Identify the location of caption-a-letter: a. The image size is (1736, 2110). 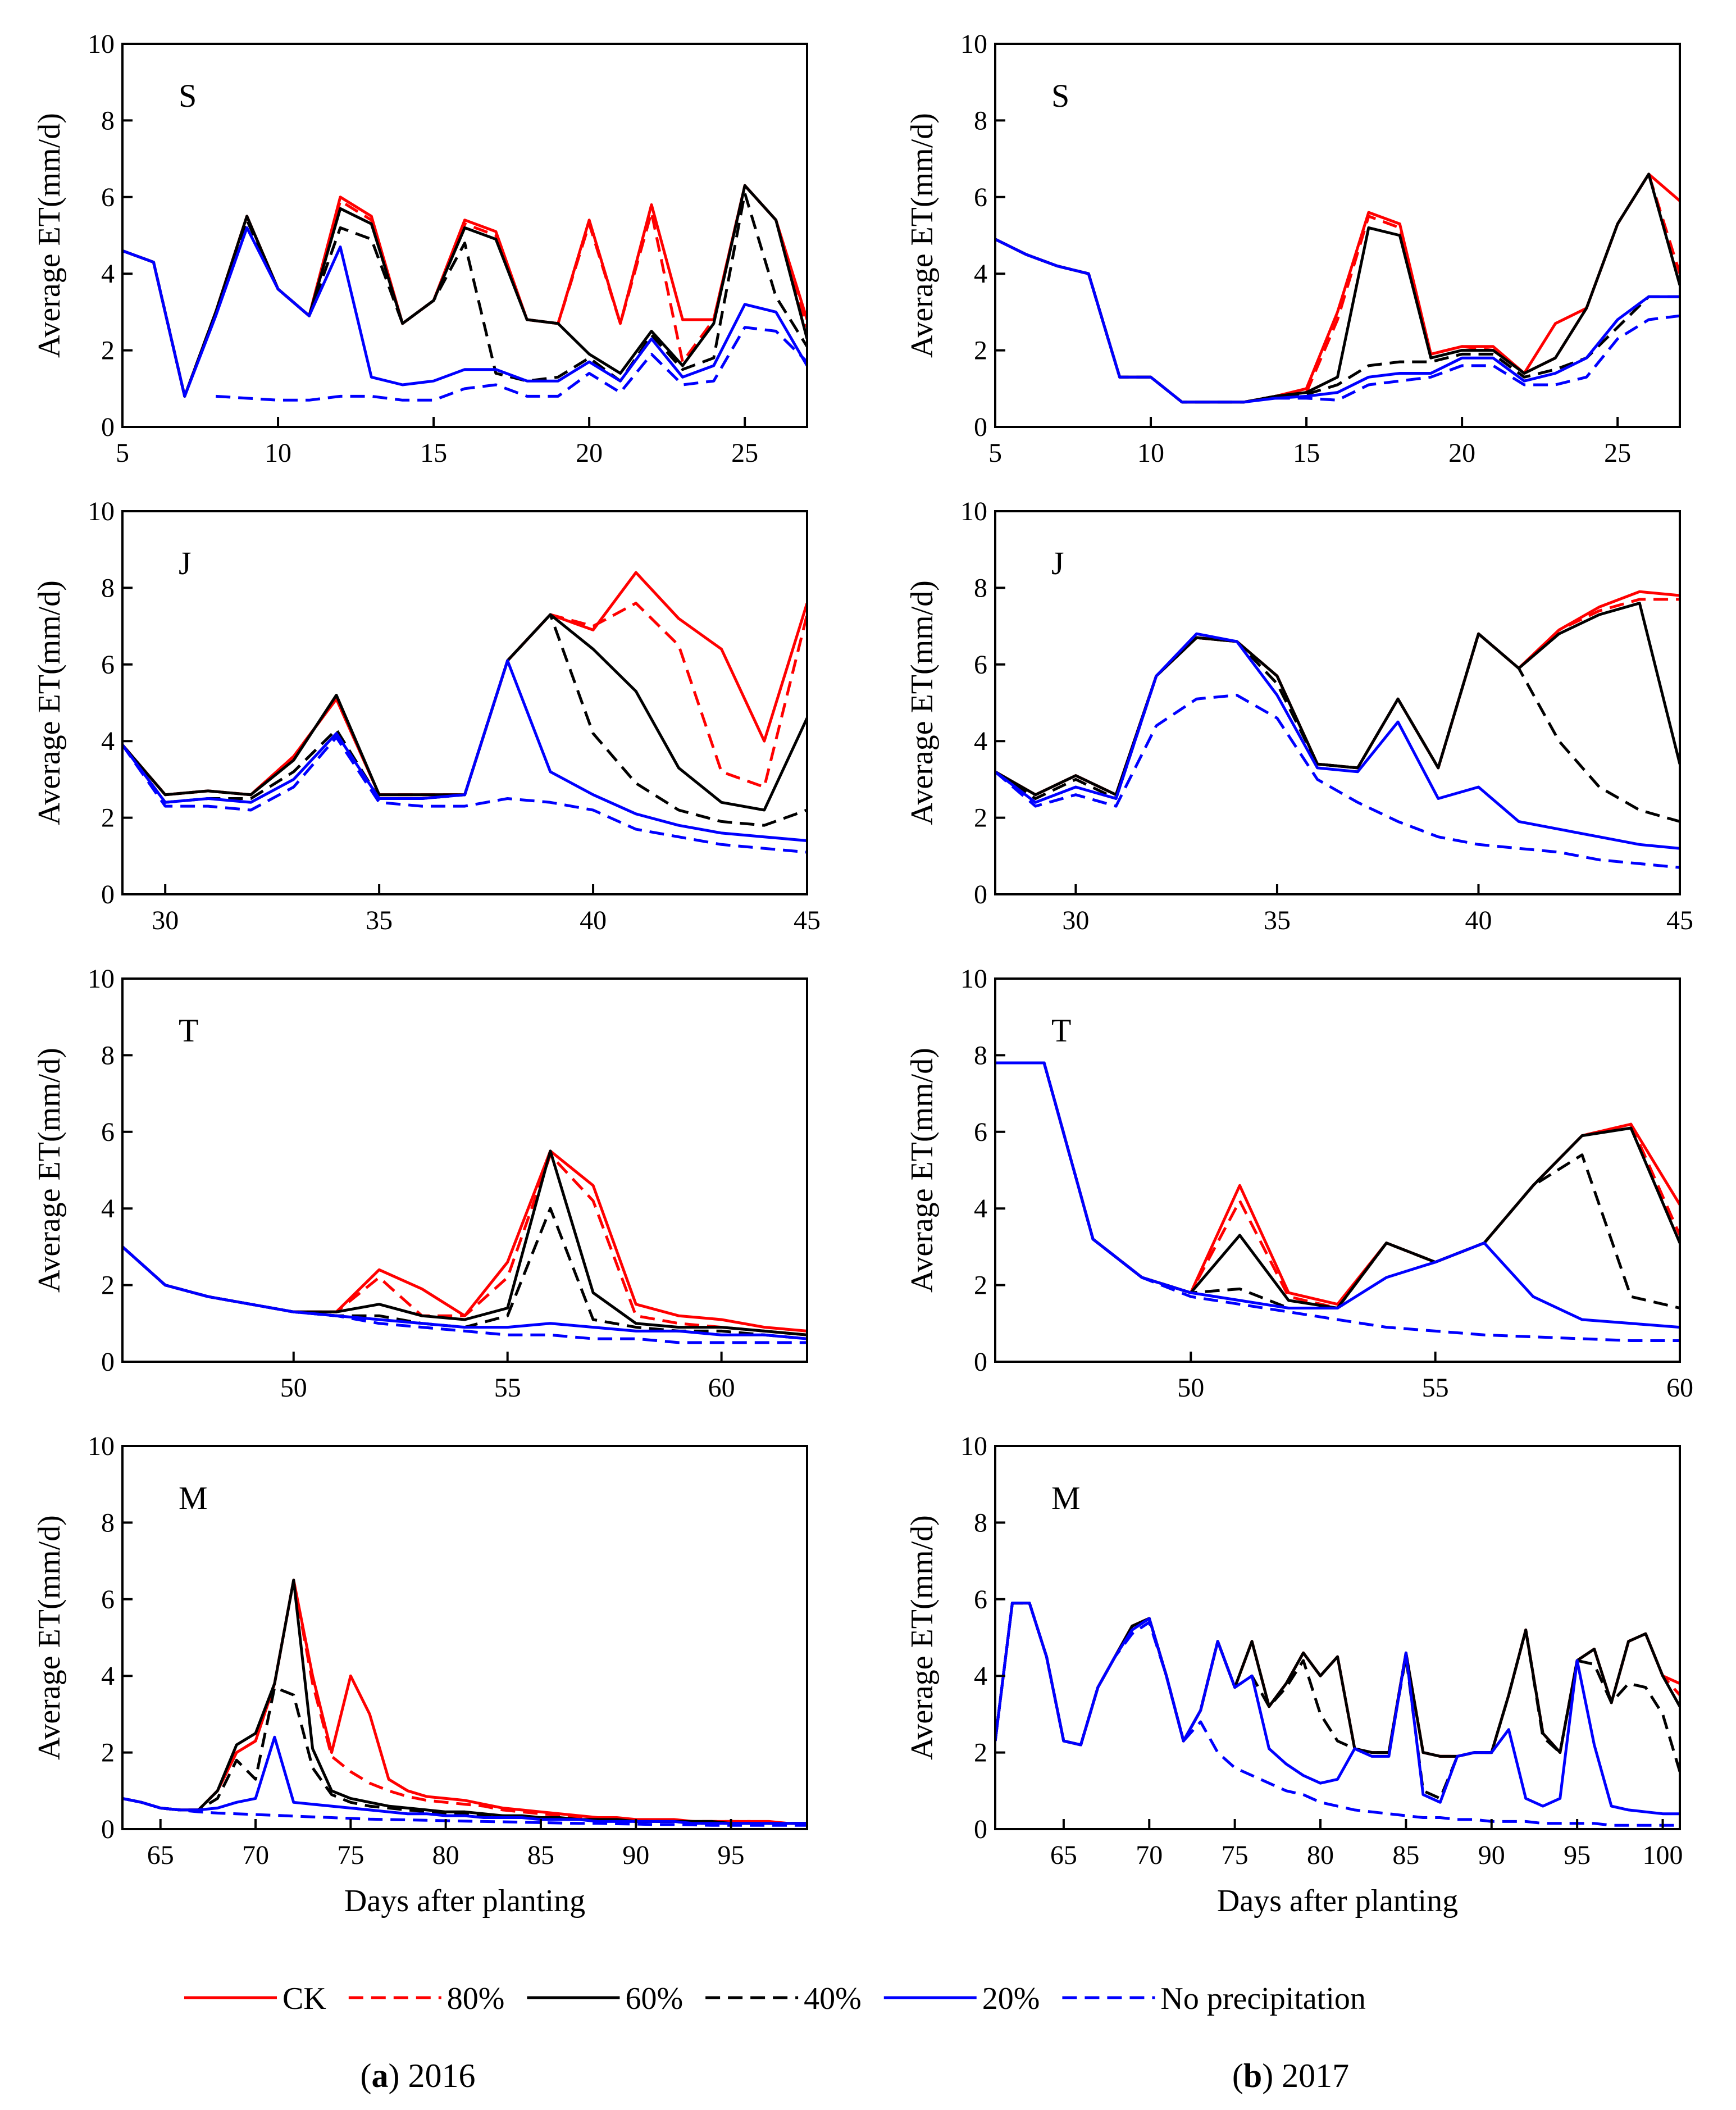
(381, 2075).